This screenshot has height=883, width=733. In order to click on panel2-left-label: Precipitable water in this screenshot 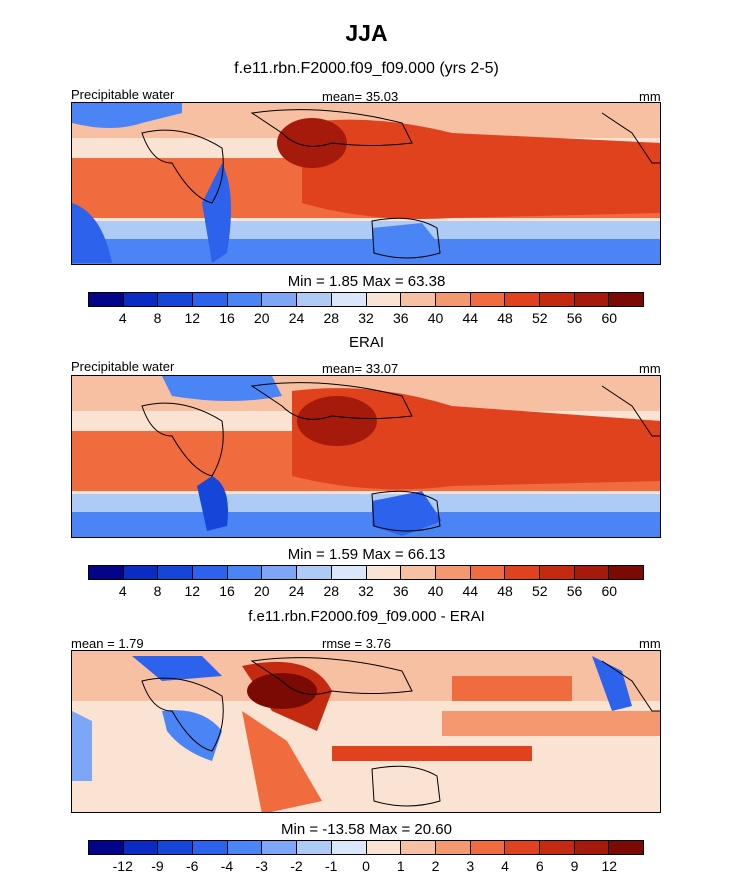, I will do `click(123, 366)`.